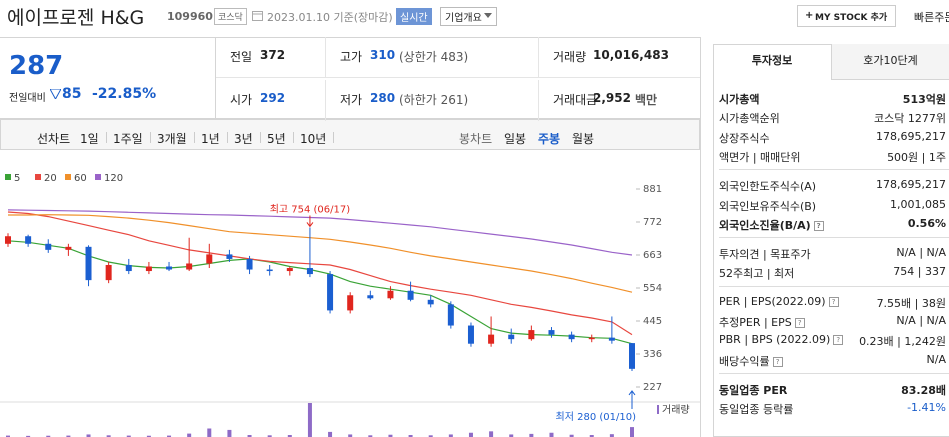 The image size is (949, 437). Describe the element at coordinates (55, 94) in the screenshot. I see `down-arrow-icon` at that location.